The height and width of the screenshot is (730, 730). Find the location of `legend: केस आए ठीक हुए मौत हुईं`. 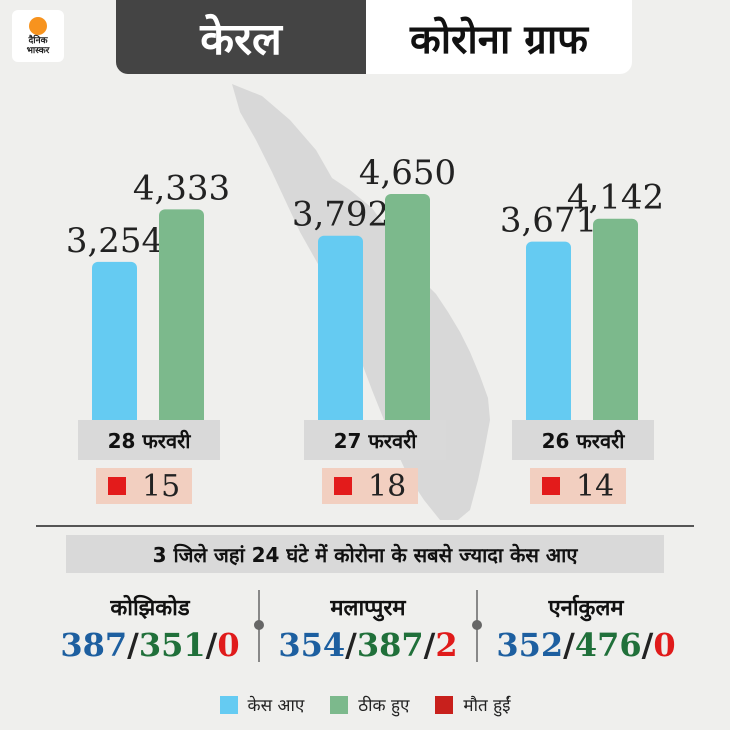

legend: केस आए ठीक हुए मौत हुईं is located at coordinates (365, 704).